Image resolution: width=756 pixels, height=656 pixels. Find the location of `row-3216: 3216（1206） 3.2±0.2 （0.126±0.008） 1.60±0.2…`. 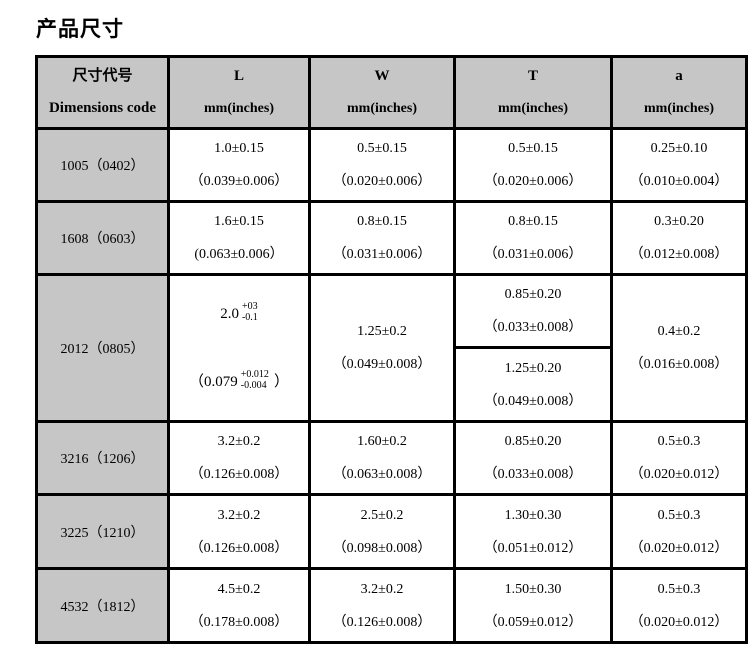

row-3216: 3216（1206） 3.2±0.2 （0.126±0.008） 1.60±0.2… is located at coordinates (391, 458).